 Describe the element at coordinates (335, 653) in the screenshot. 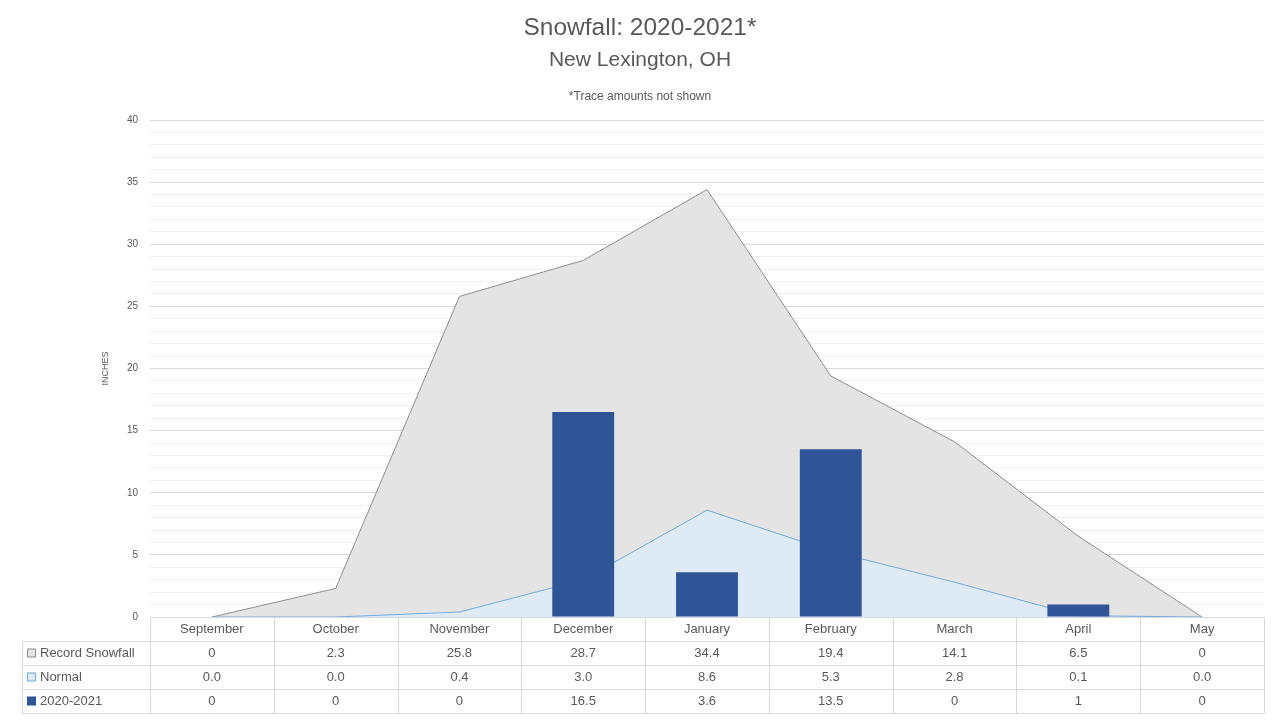

I see `data-label: 2.3` at that location.